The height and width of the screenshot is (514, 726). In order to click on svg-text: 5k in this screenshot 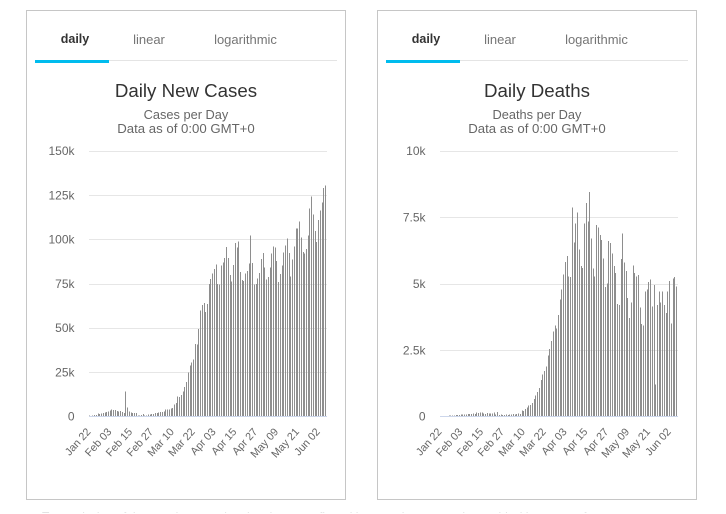, I will do `click(420, 284)`.